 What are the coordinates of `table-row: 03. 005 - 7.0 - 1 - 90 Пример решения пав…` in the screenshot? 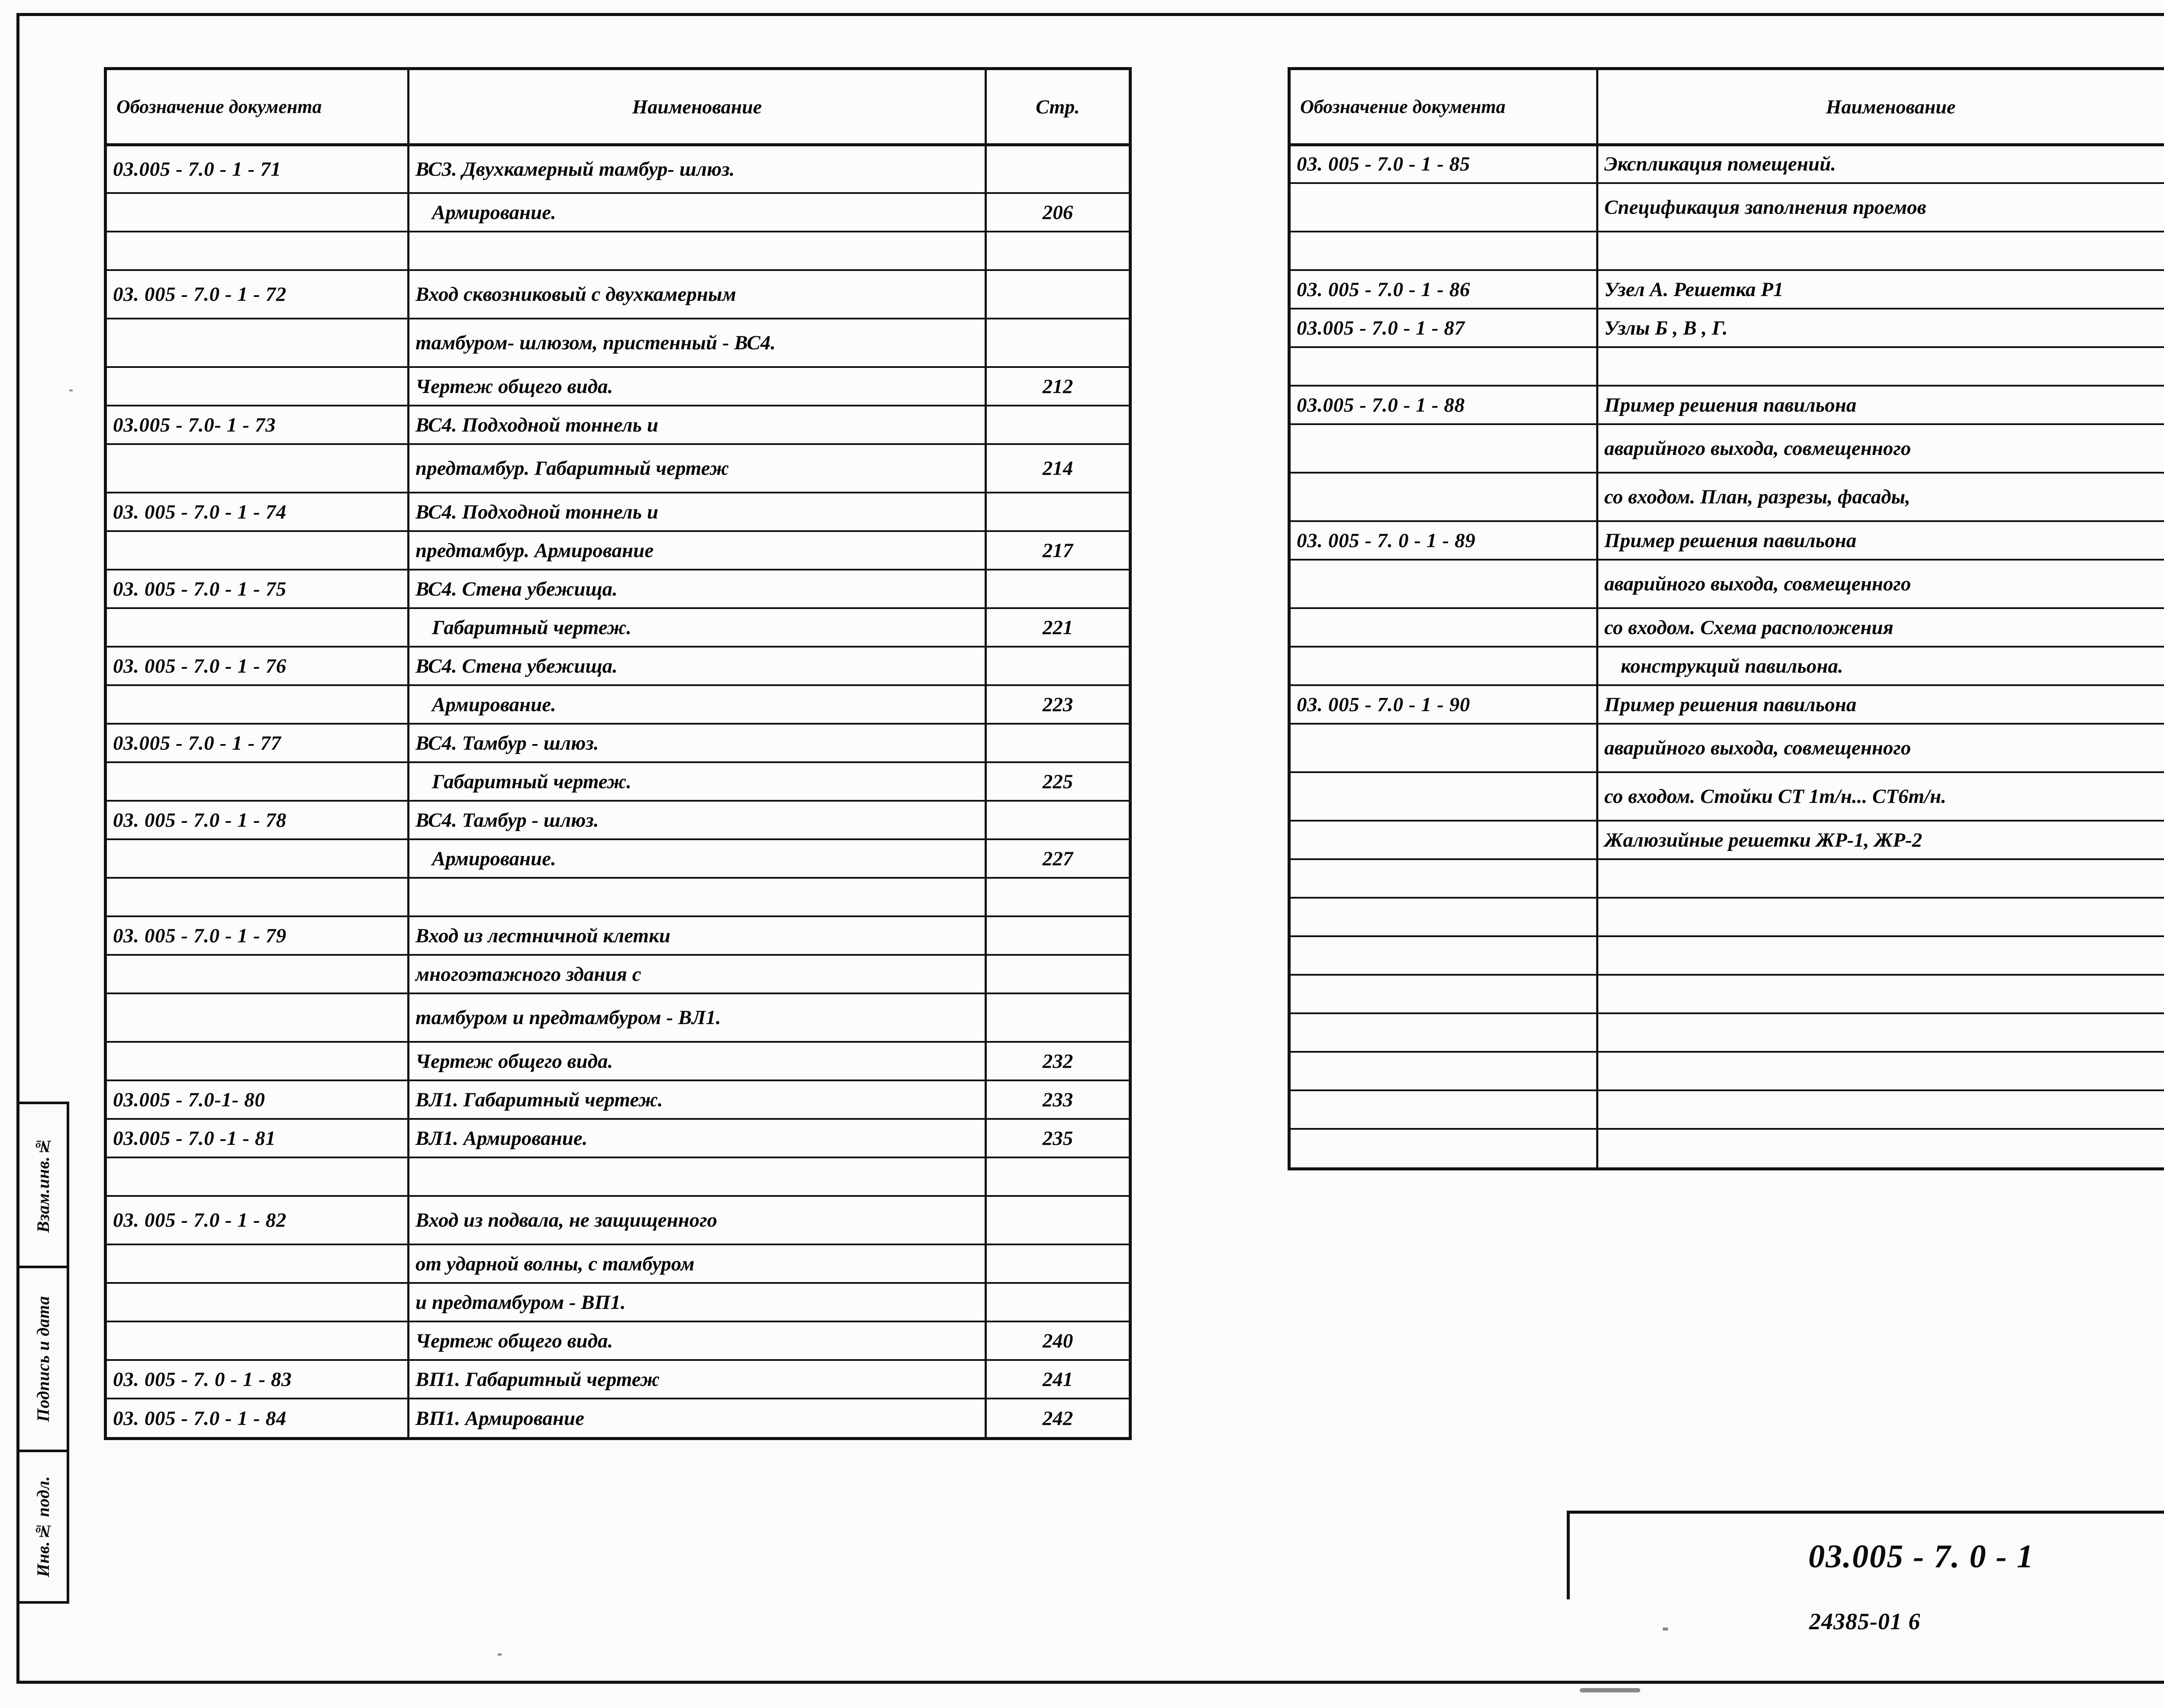 It's located at (1727, 705).